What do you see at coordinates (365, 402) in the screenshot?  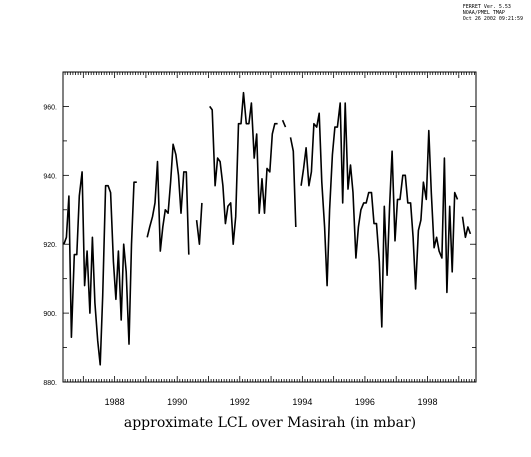 I see `x-tick-label: 1996` at bounding box center [365, 402].